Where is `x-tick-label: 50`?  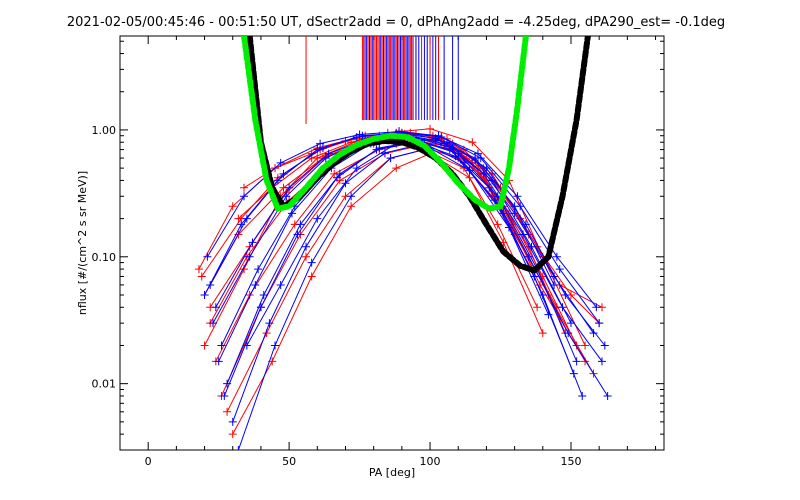 x-tick-label: 50 is located at coordinates (289, 461).